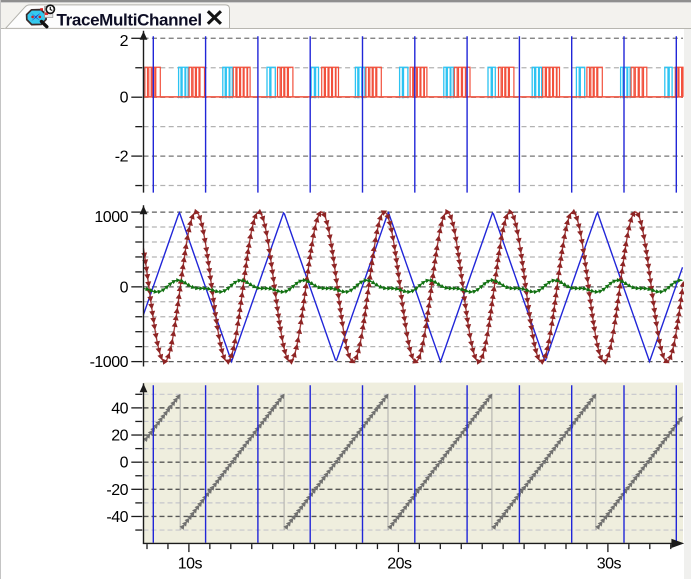 This screenshot has height=579, width=691. Describe the element at coordinates (119, 436) in the screenshot. I see `svg-text: 20` at that location.